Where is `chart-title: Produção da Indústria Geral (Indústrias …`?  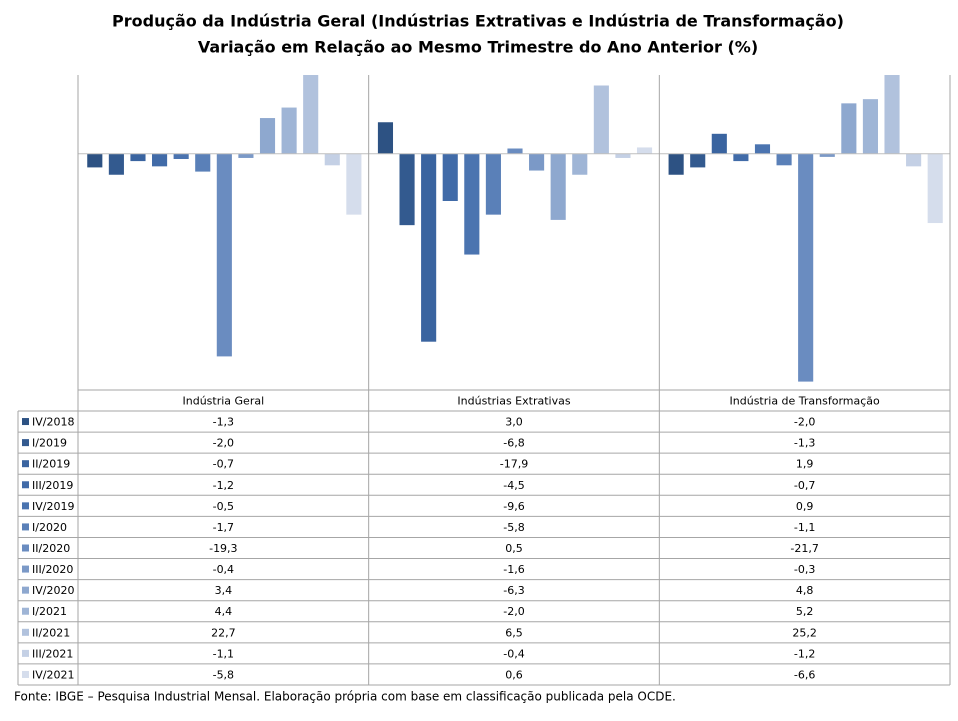 chart-title: Produção da Indústria Geral (Indústrias … is located at coordinates (478, 21).